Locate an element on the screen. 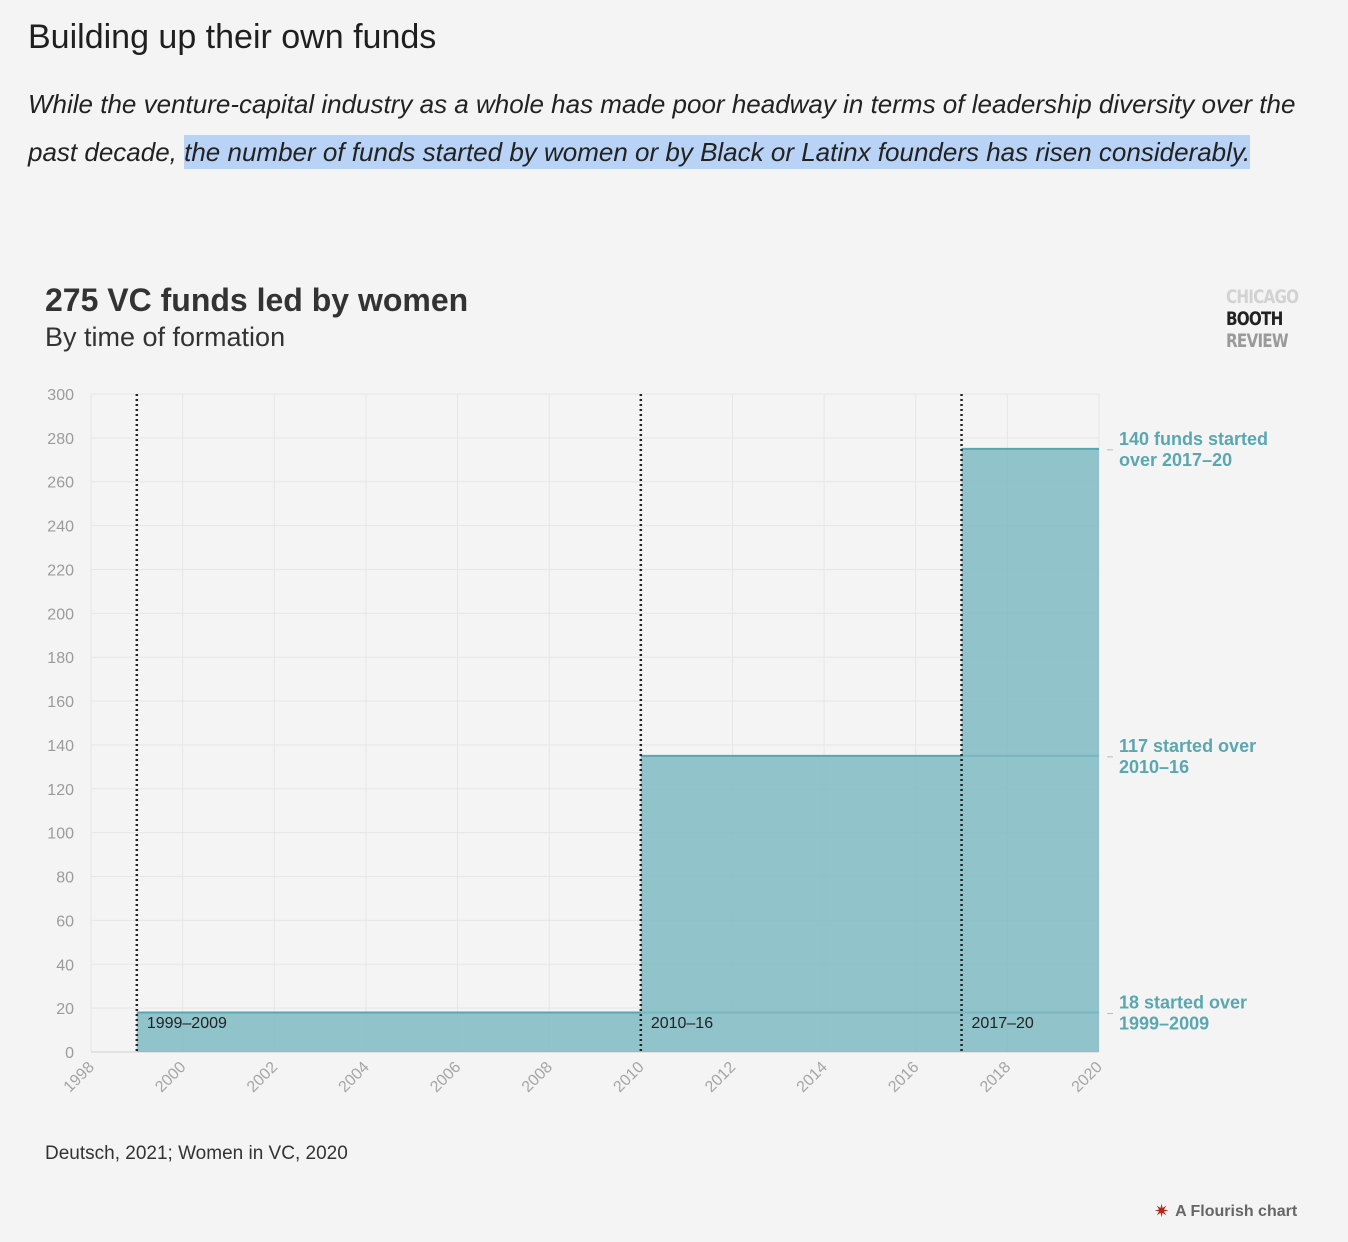  y-tick-label: 120 is located at coordinates (60, 790).